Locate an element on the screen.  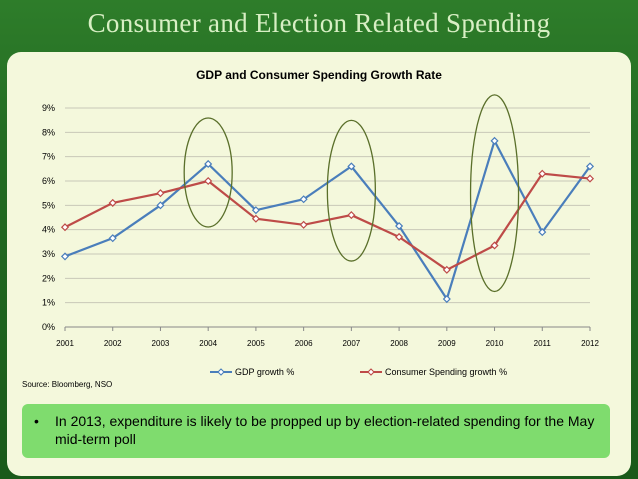
y-tick-label: 6% is located at coordinates (48, 181).